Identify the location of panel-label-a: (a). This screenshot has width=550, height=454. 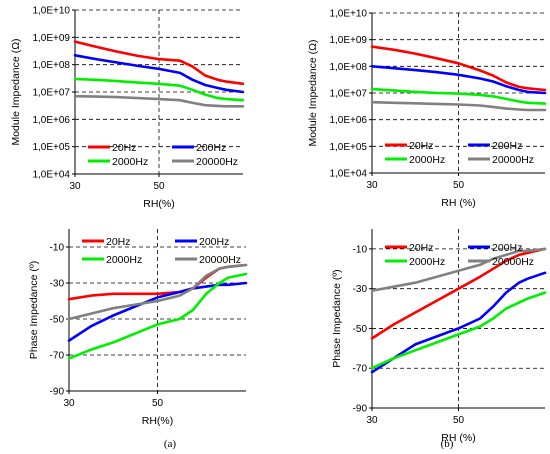
(170, 444).